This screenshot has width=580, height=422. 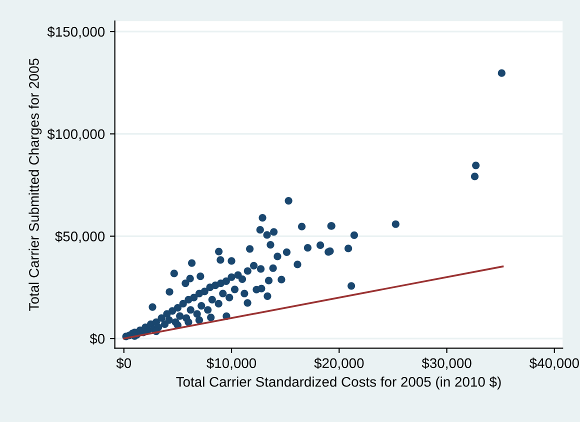 I want to click on y-tick-label: $100,000, so click(x=76, y=134).